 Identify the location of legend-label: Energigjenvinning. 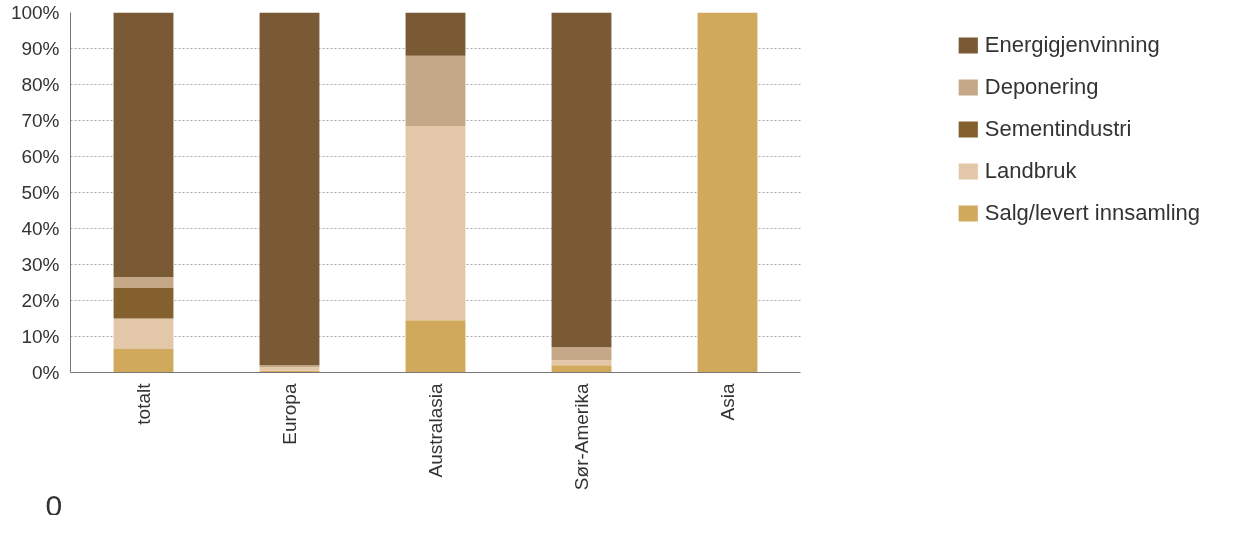
(1072, 45).